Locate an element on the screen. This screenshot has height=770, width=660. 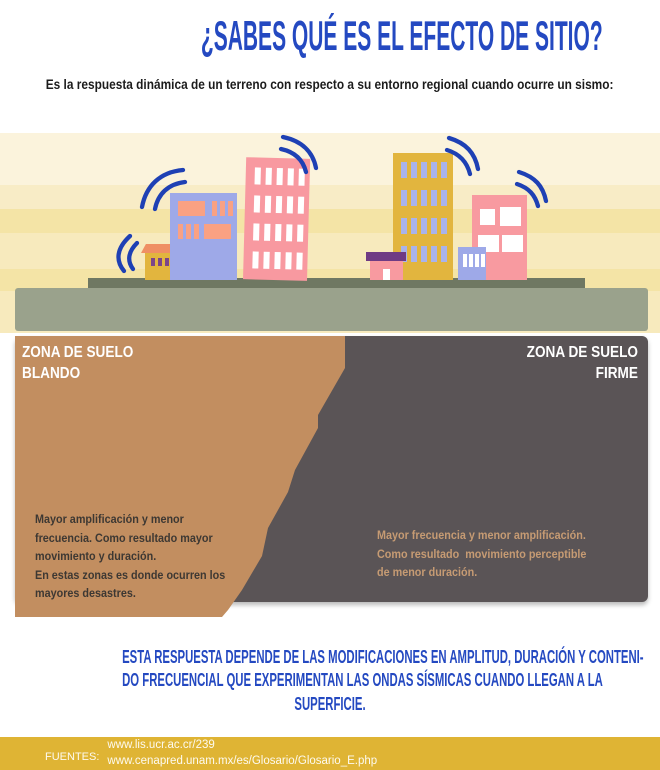
house-body is located at coordinates (158, 266).